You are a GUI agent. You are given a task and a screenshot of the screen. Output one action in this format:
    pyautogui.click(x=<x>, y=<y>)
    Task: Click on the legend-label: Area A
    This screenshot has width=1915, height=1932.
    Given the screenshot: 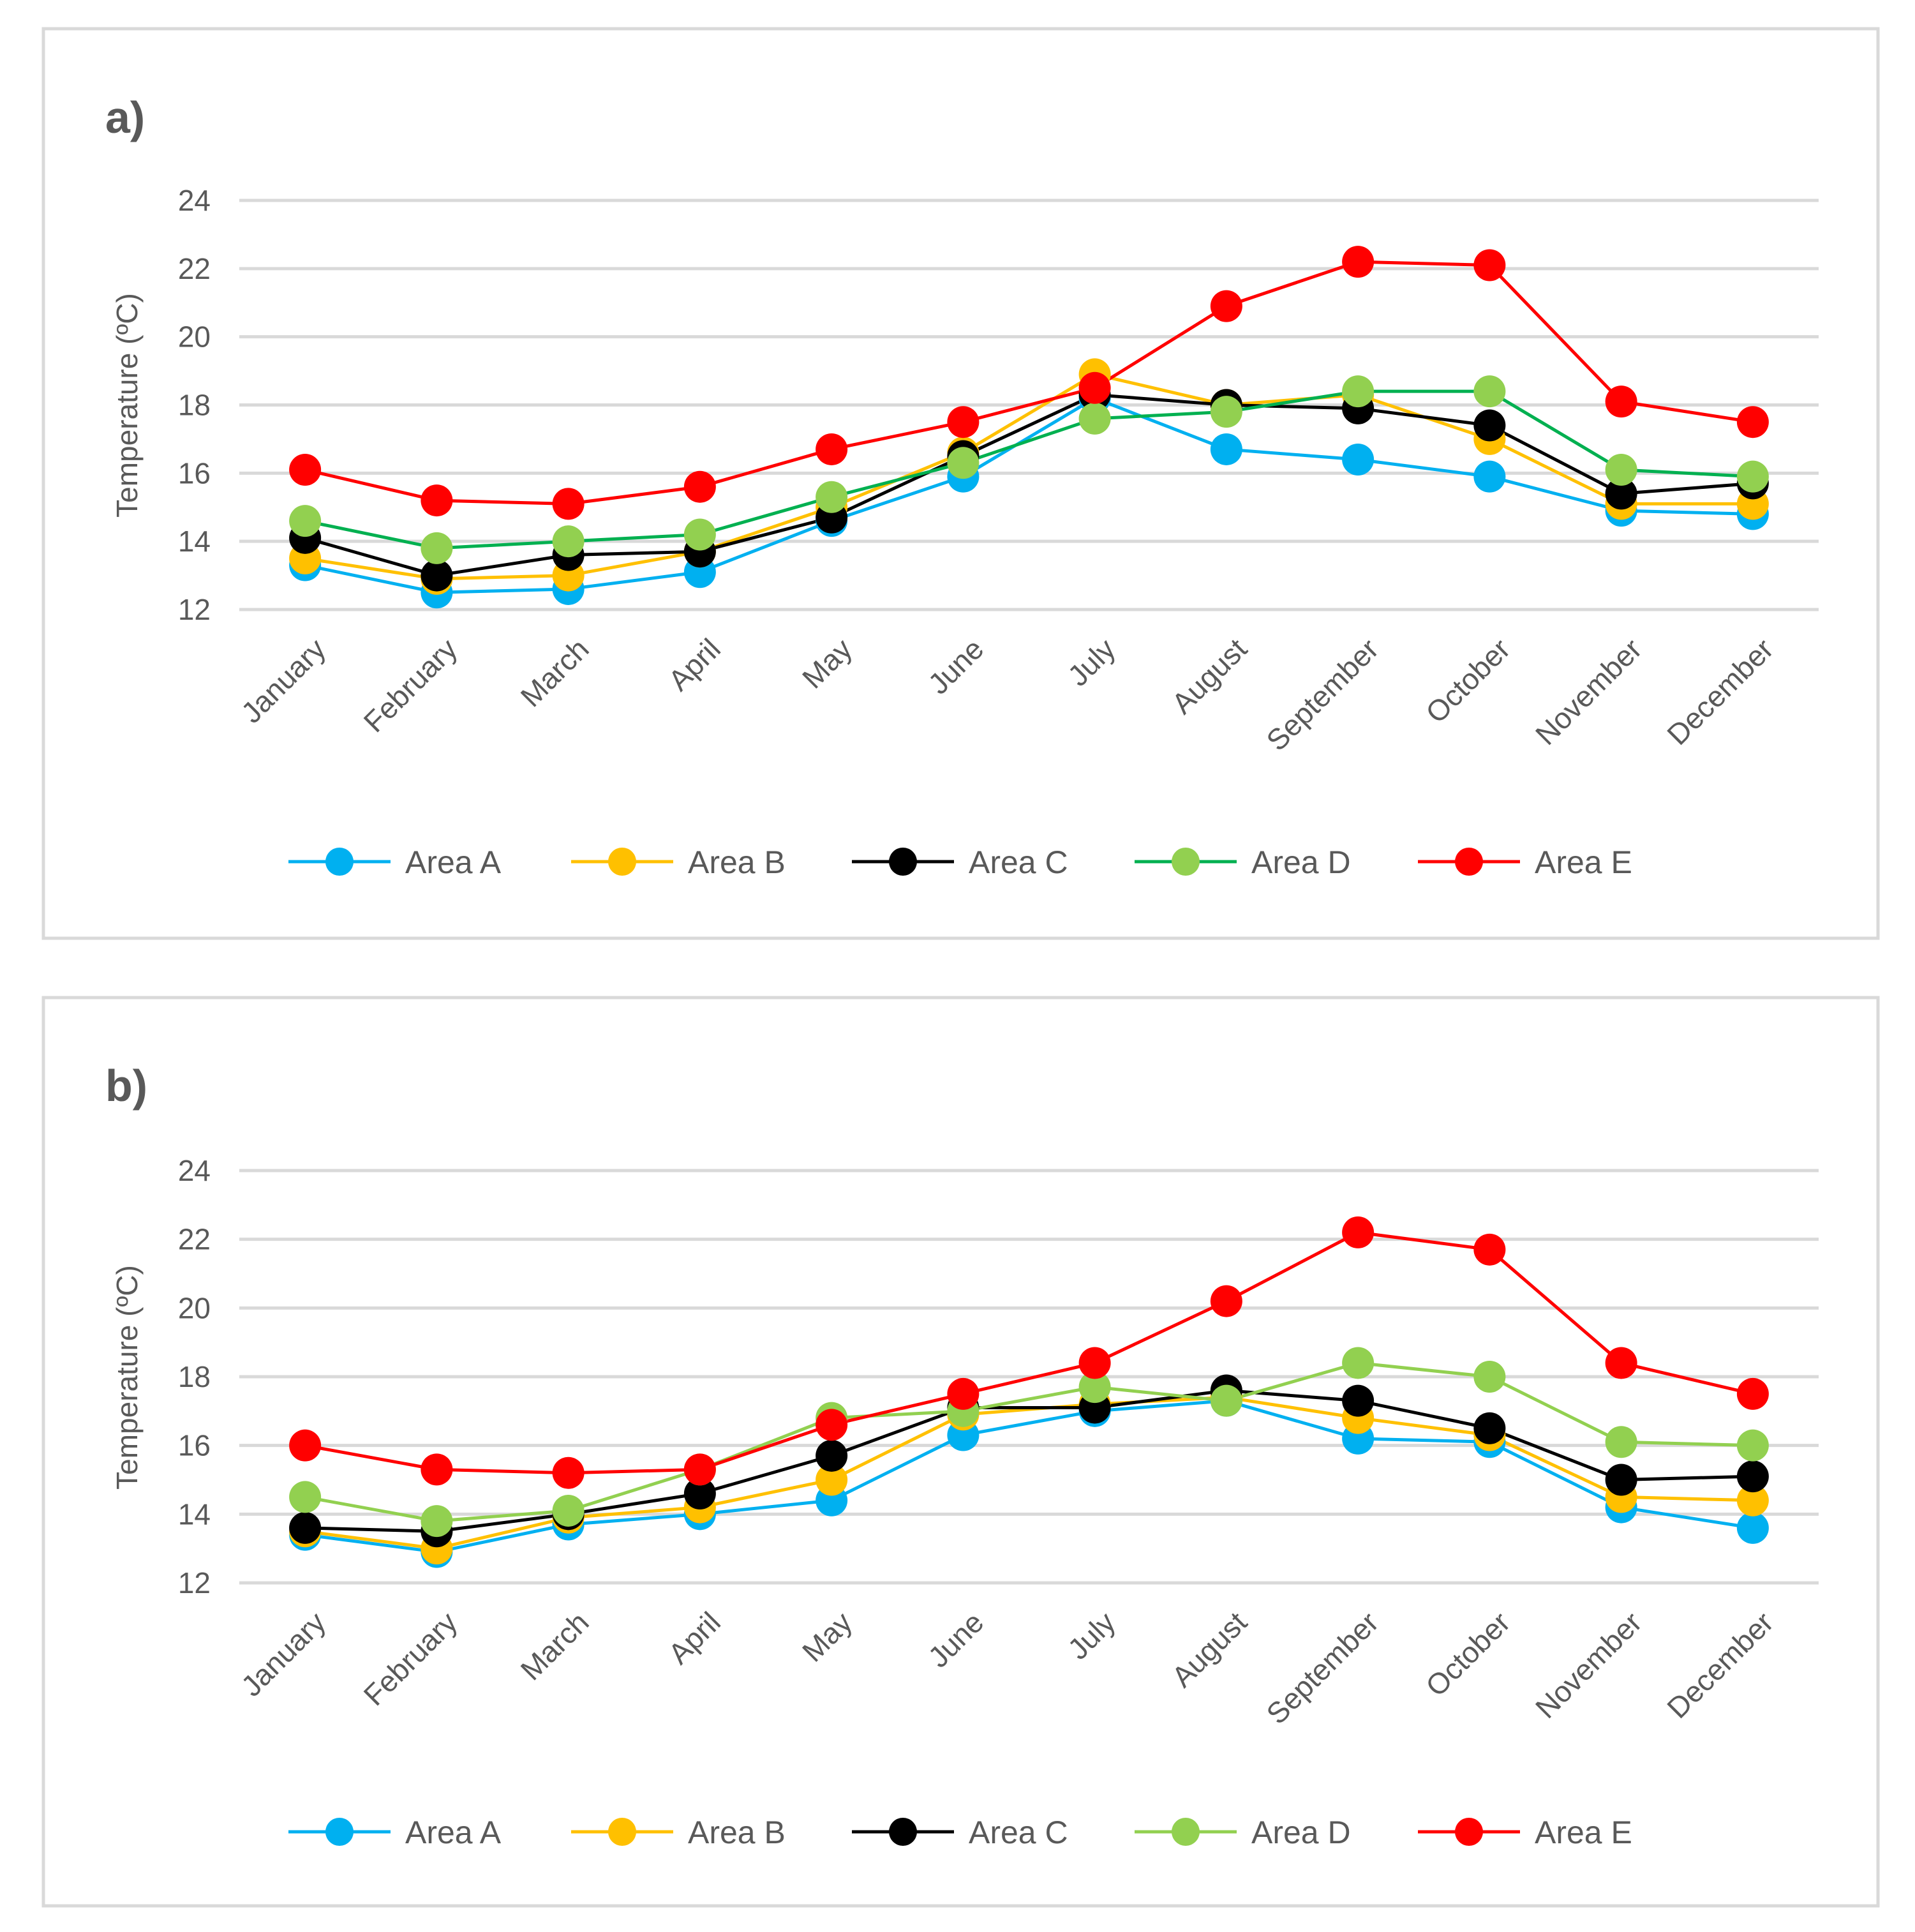 What is the action you would take?
    pyautogui.click(x=454, y=862)
    